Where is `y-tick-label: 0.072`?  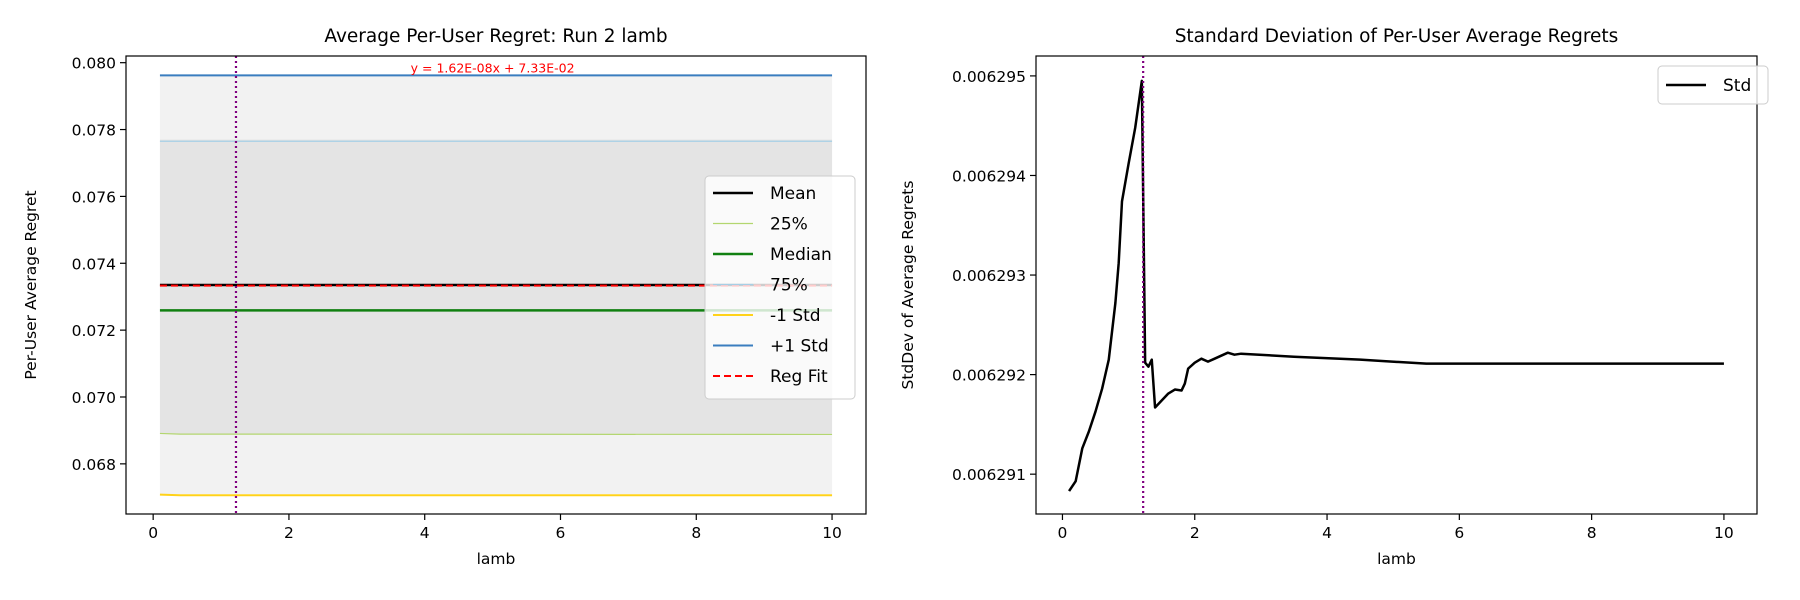 y-tick-label: 0.072 is located at coordinates (94, 331).